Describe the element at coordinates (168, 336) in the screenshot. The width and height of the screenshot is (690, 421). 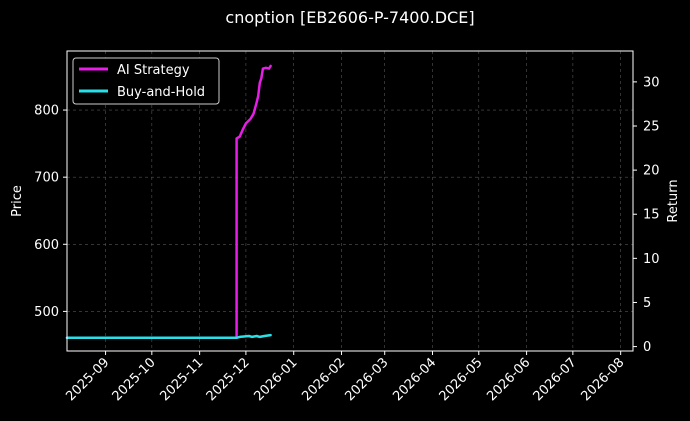
I see `series-line-buy-and-hold` at that location.